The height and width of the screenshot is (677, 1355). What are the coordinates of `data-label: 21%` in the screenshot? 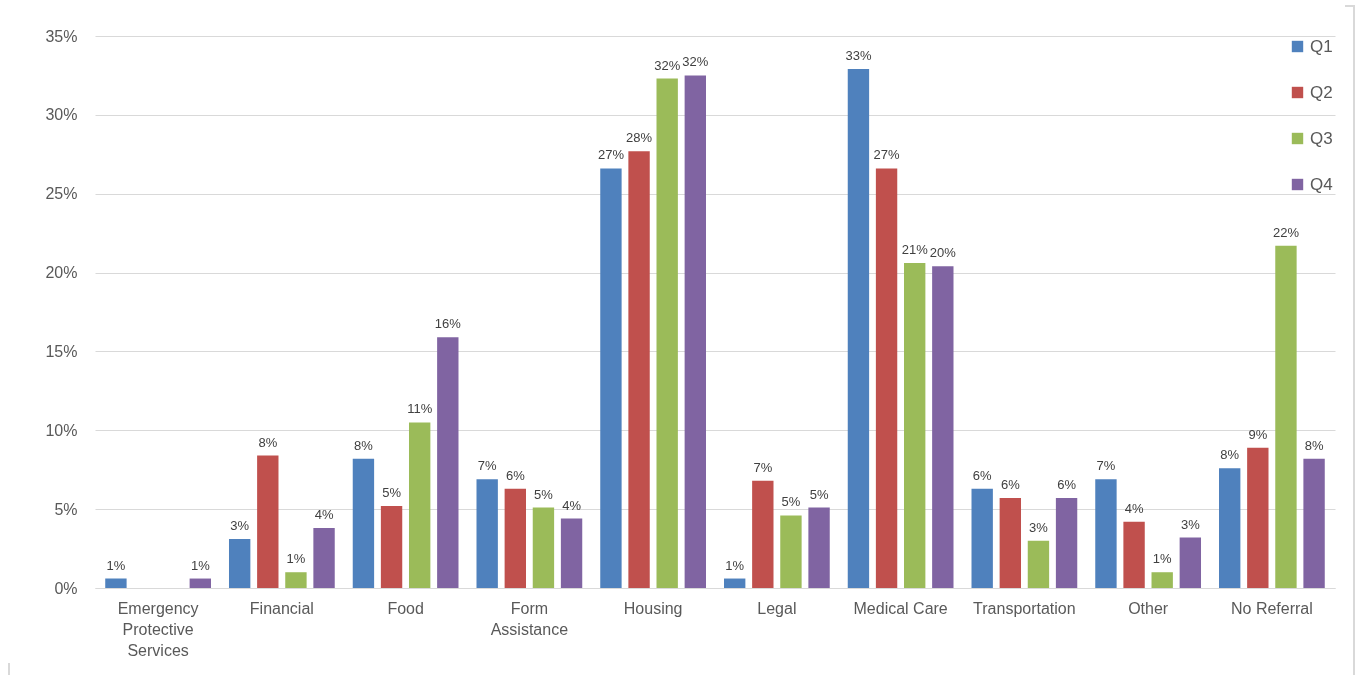 It's located at (915, 250).